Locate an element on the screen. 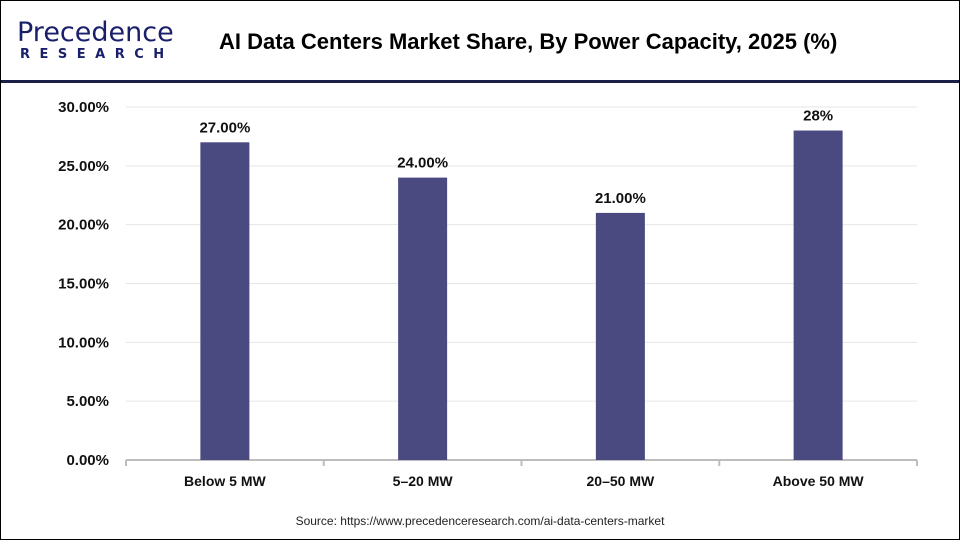  y-tick-label: 30.00% is located at coordinates (83, 107).